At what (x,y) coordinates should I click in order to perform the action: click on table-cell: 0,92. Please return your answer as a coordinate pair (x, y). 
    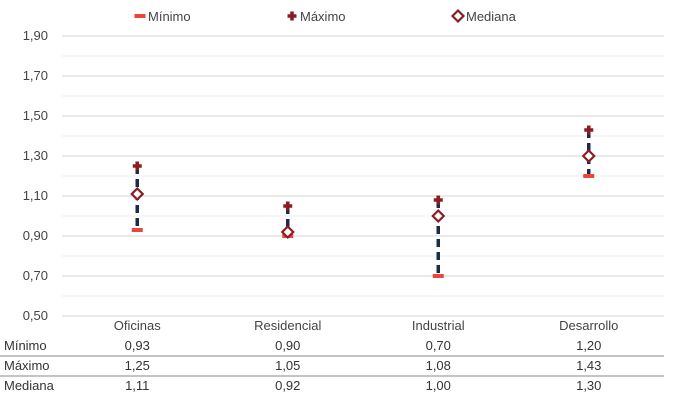
    Looking at the image, I should click on (287, 385).